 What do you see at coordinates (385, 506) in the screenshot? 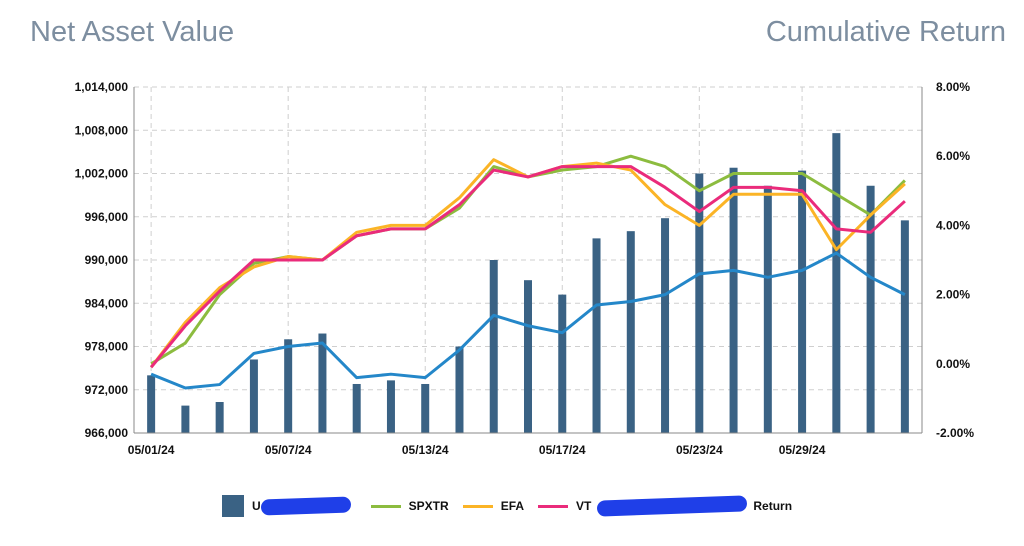
I see `legend-swatch-spxtr` at bounding box center [385, 506].